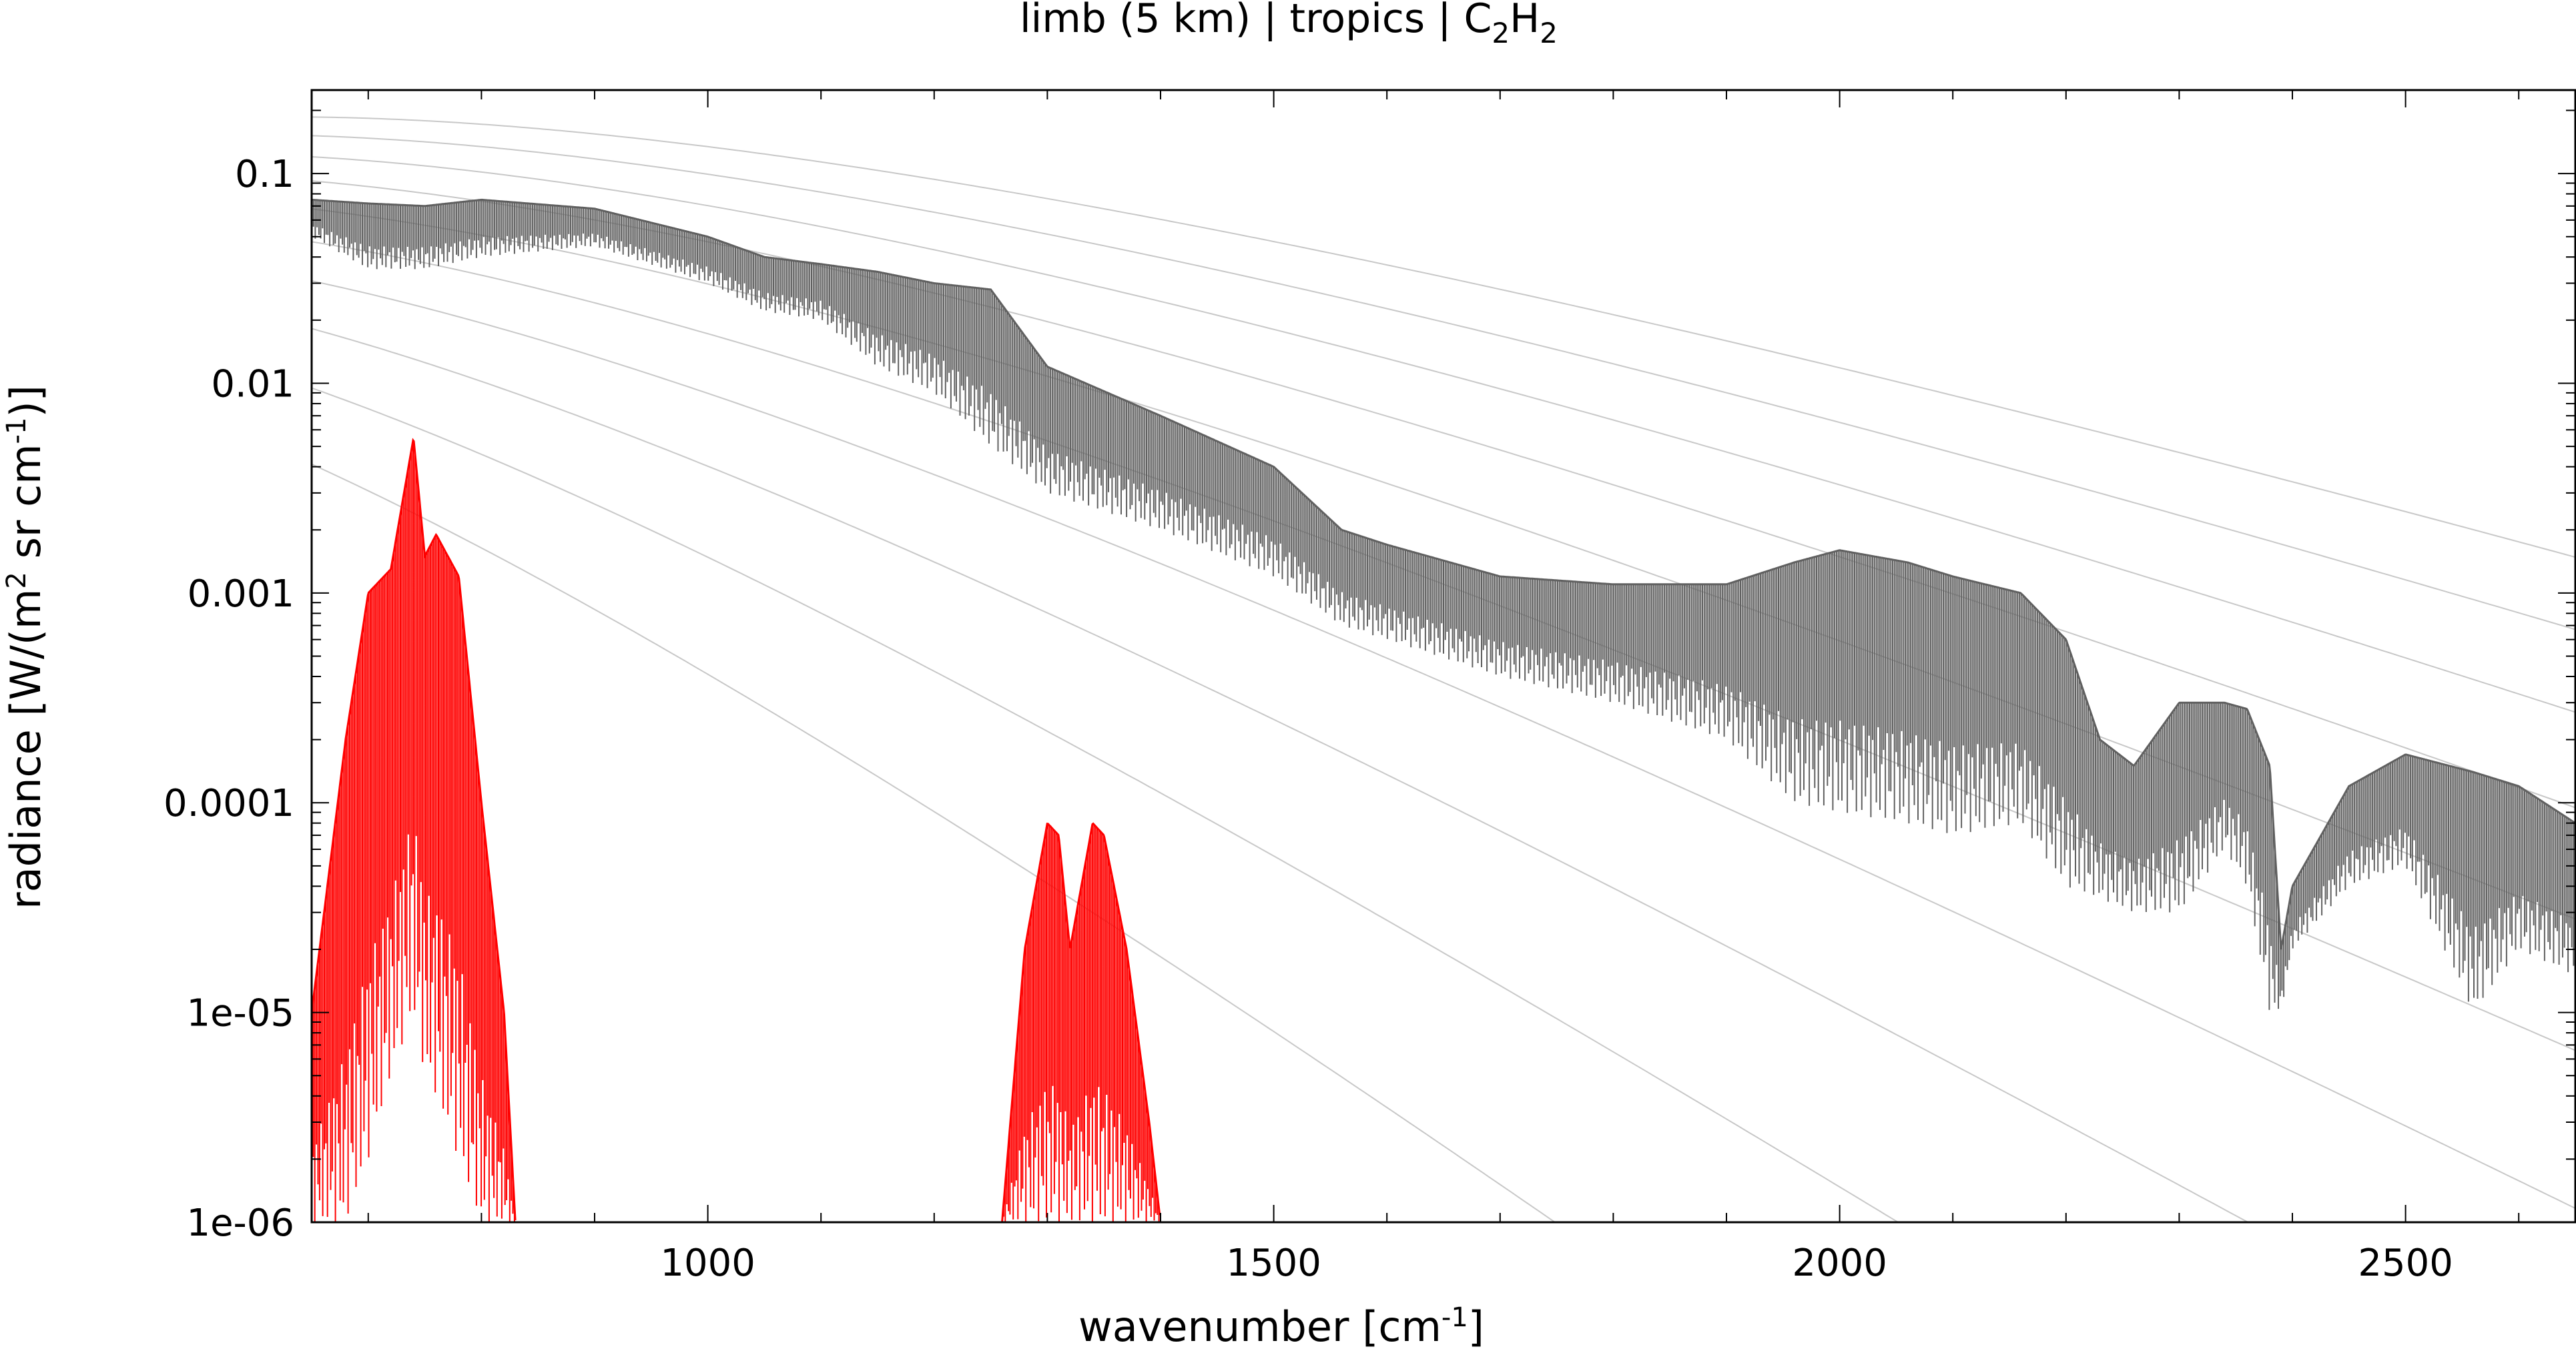  Describe the element at coordinates (25, 647) in the screenshot. I see `y-axis-label: radiance [W/(m2 sr cm-1)]` at that location.